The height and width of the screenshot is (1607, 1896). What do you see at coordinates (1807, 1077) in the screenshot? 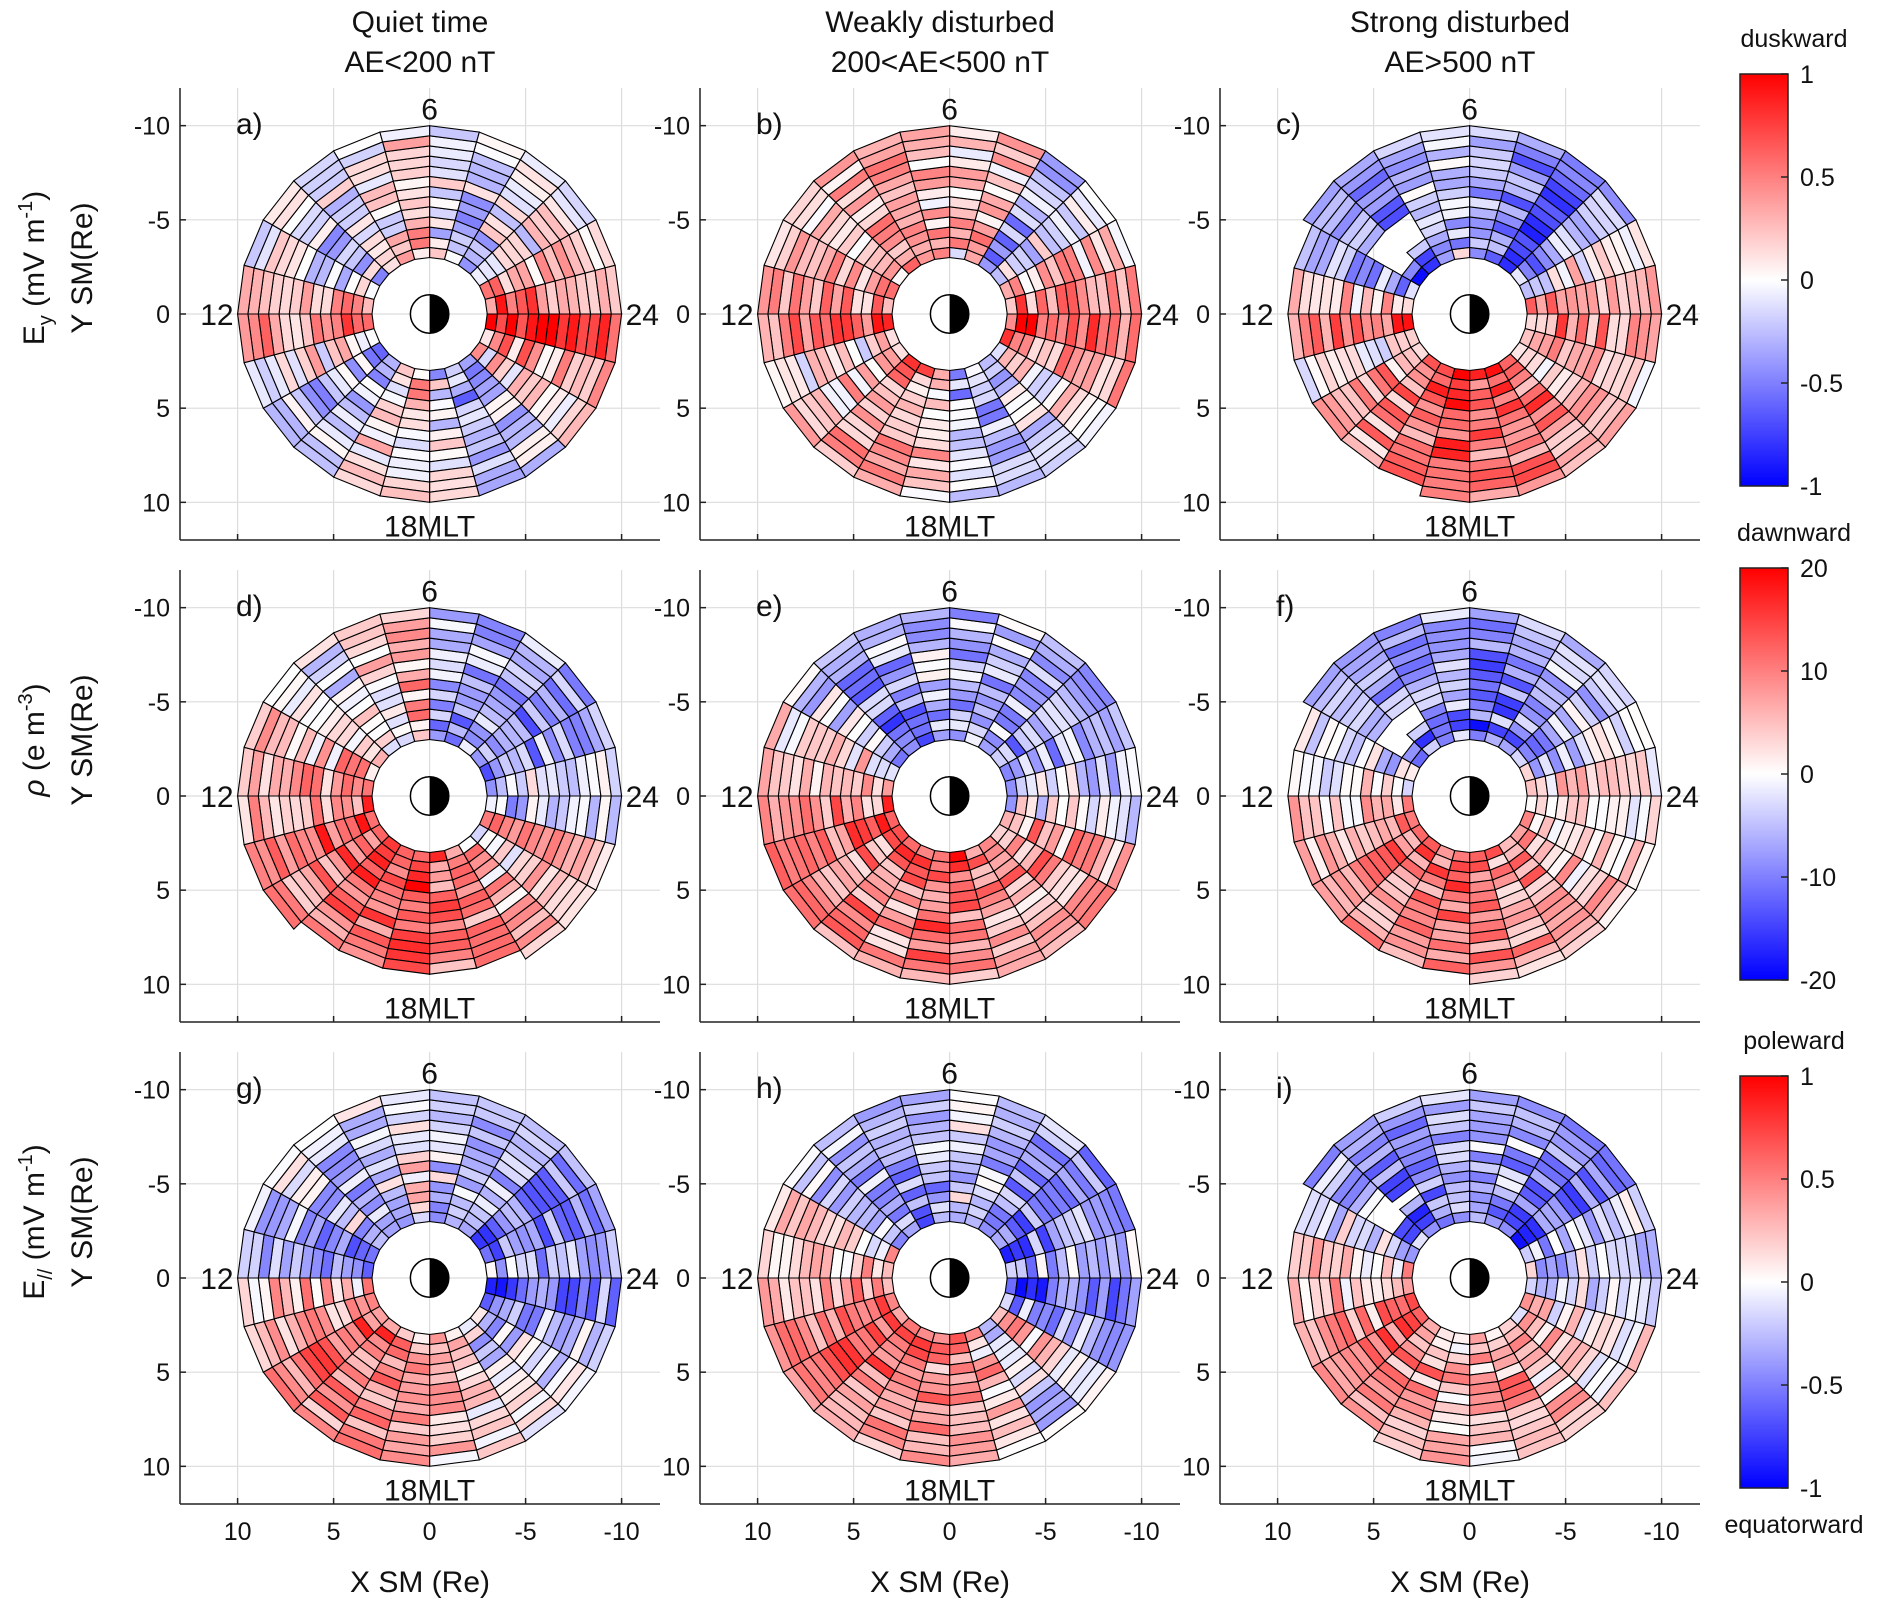
I see `colorbar-tick-label: 1` at bounding box center [1807, 1077].